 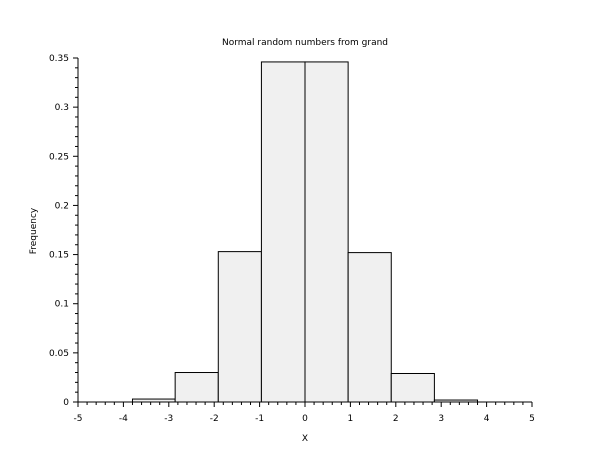 What do you see at coordinates (66, 403) in the screenshot?
I see `y-tick-label: 0` at bounding box center [66, 403].